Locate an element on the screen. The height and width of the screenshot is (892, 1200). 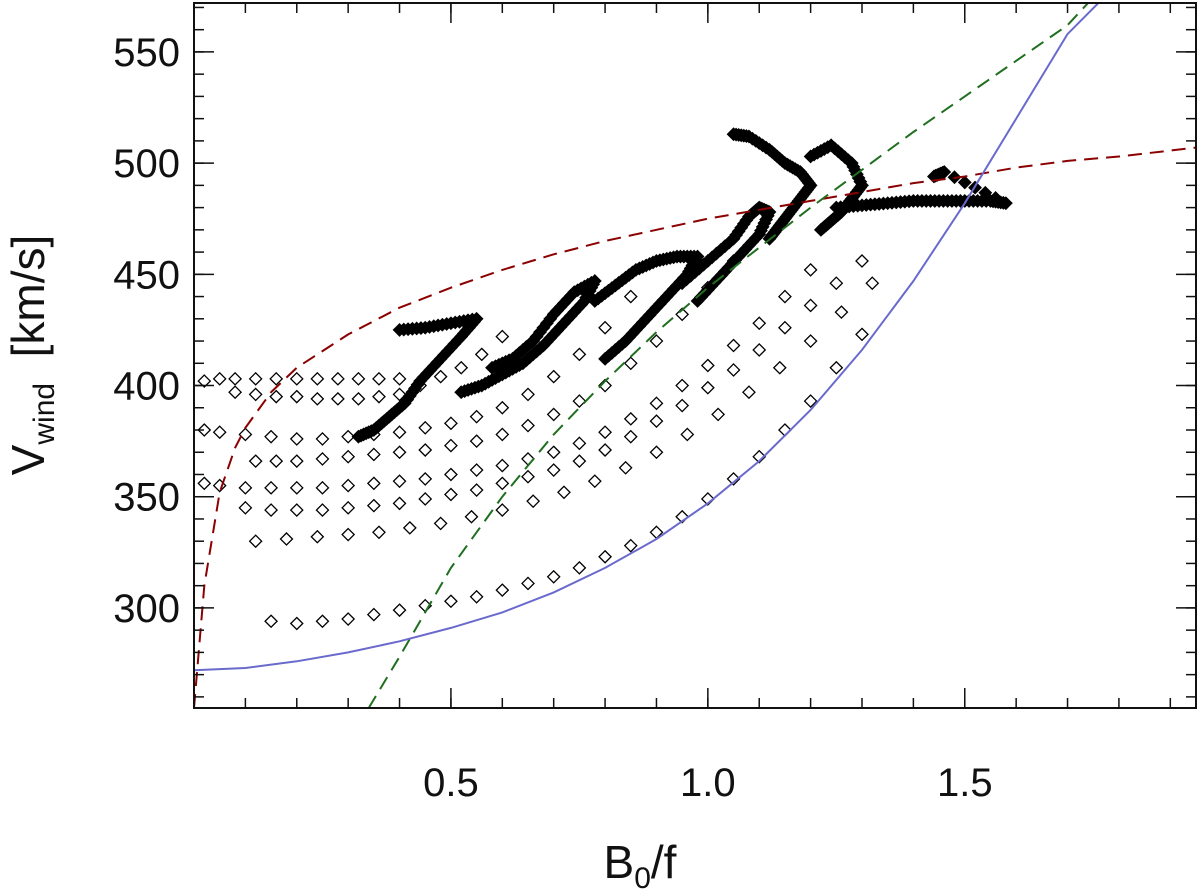
y-axis-title-sub: wind is located at coordinates (44, 414).